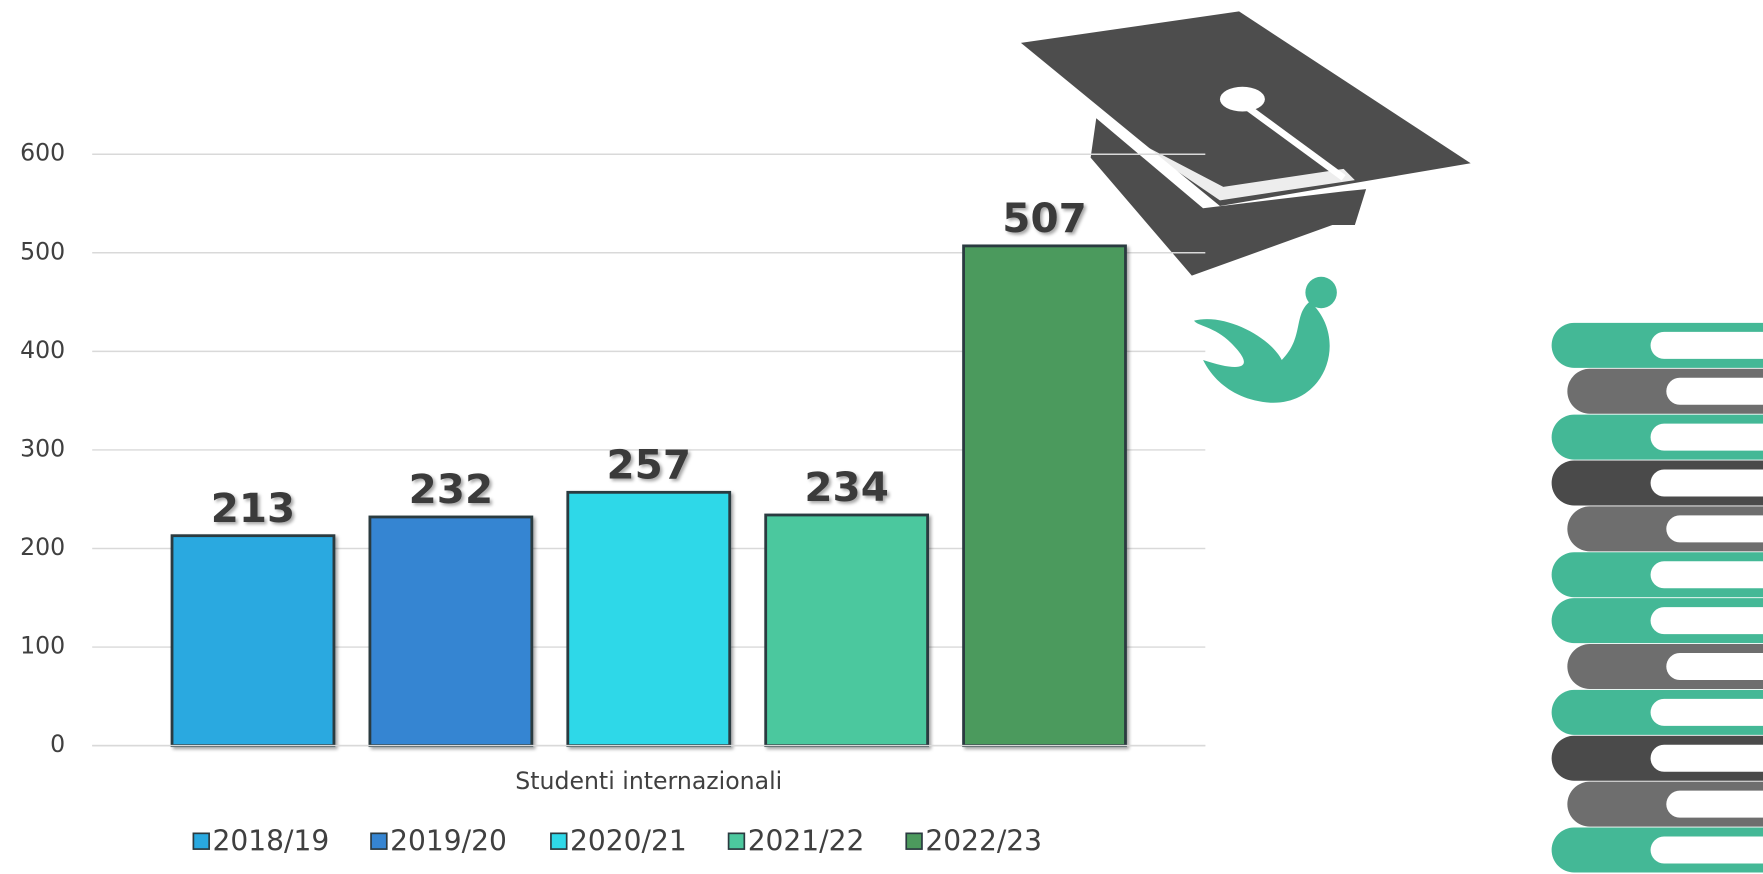 The height and width of the screenshot is (874, 1763). I want to click on y-tick-label: 300, so click(42, 448).